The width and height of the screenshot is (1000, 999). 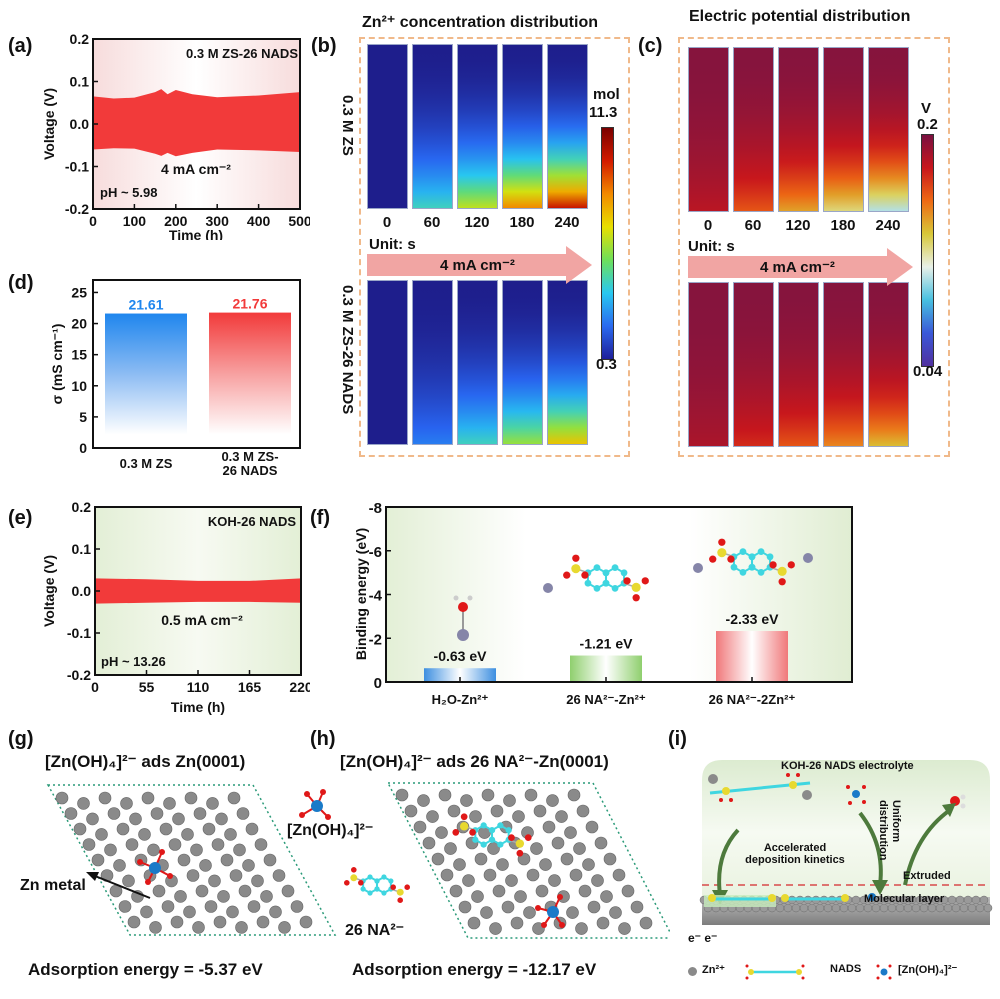 What do you see at coordinates (79, 324) in the screenshot?
I see `y-tick-label: 20` at bounding box center [79, 324].